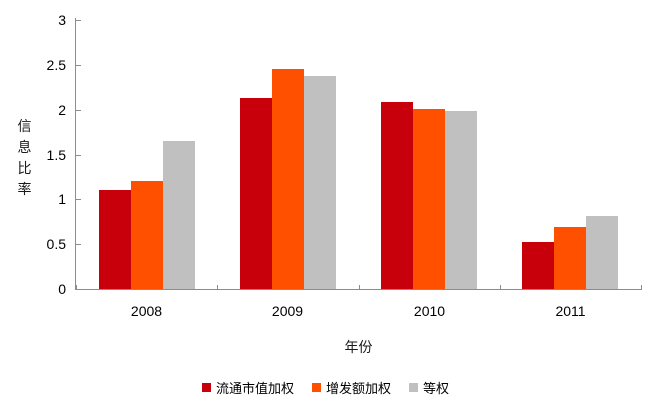  What do you see at coordinates (288, 179) in the screenshot?
I see `bar-增发额加权-2009` at bounding box center [288, 179].